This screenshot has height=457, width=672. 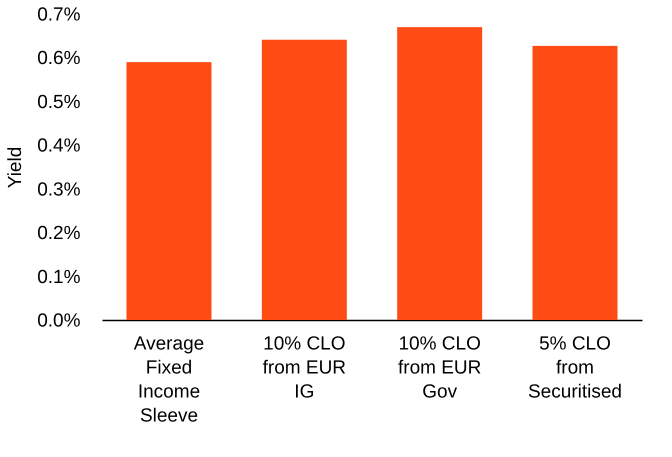 What do you see at coordinates (59, 189) in the screenshot?
I see `y-tick-label: 0.3%` at bounding box center [59, 189].